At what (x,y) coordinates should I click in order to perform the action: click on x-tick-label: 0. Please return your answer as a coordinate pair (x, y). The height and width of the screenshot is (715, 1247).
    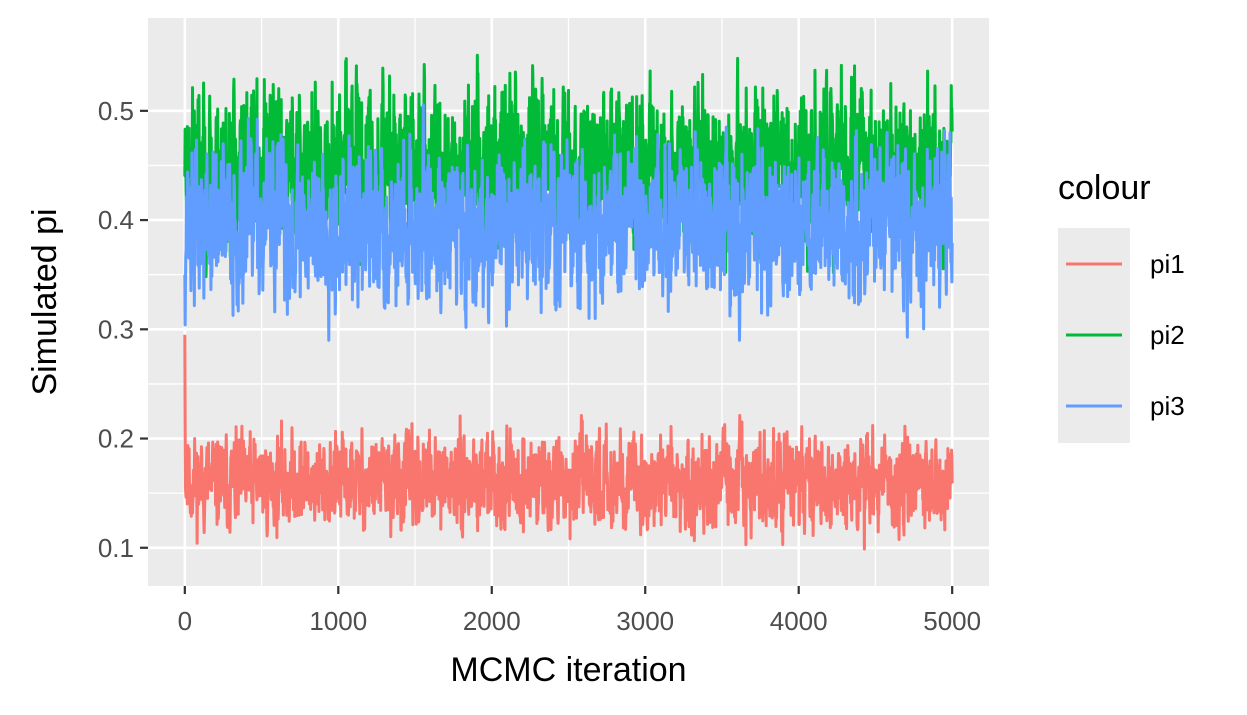
    Looking at the image, I should click on (185, 621).